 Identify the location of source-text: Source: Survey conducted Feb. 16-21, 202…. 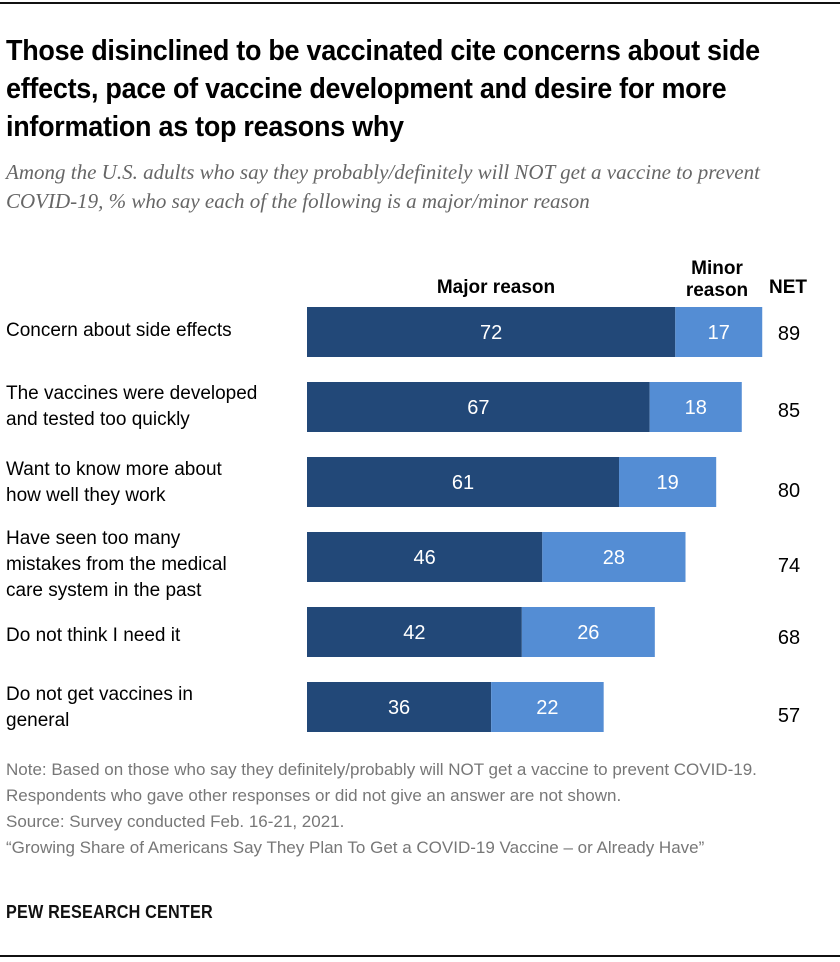
(175, 821).